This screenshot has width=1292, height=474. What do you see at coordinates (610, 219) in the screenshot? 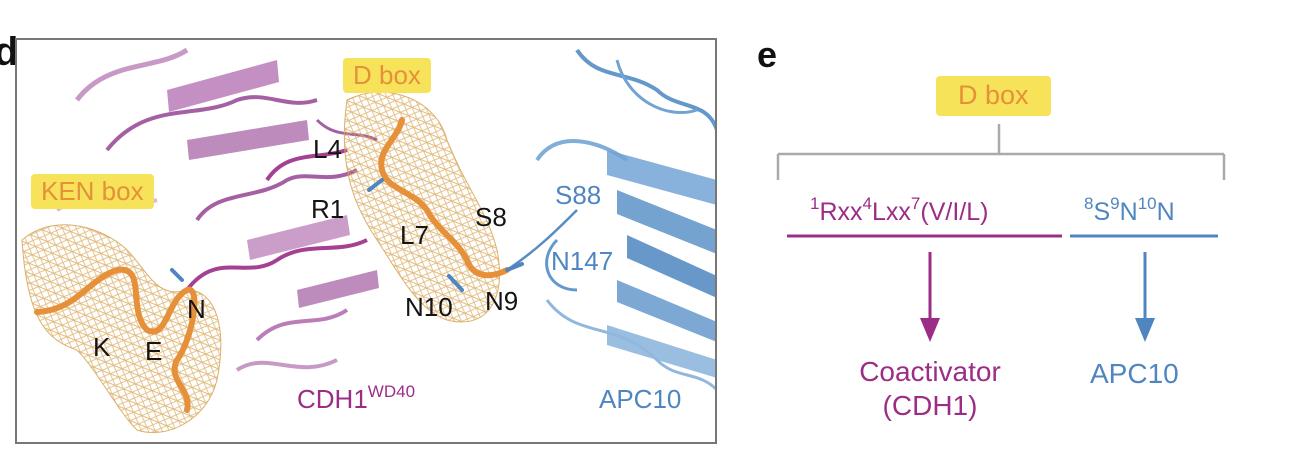
I see `apc10-structure` at bounding box center [610, 219].